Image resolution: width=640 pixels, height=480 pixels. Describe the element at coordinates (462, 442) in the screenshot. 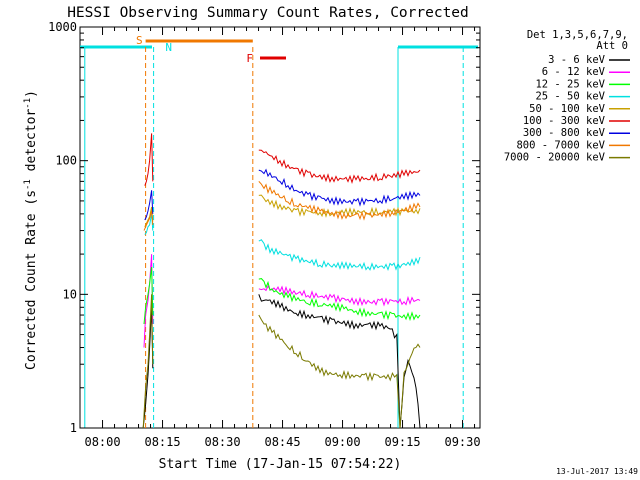

I see `x-tick-label: 09:30` at that location.